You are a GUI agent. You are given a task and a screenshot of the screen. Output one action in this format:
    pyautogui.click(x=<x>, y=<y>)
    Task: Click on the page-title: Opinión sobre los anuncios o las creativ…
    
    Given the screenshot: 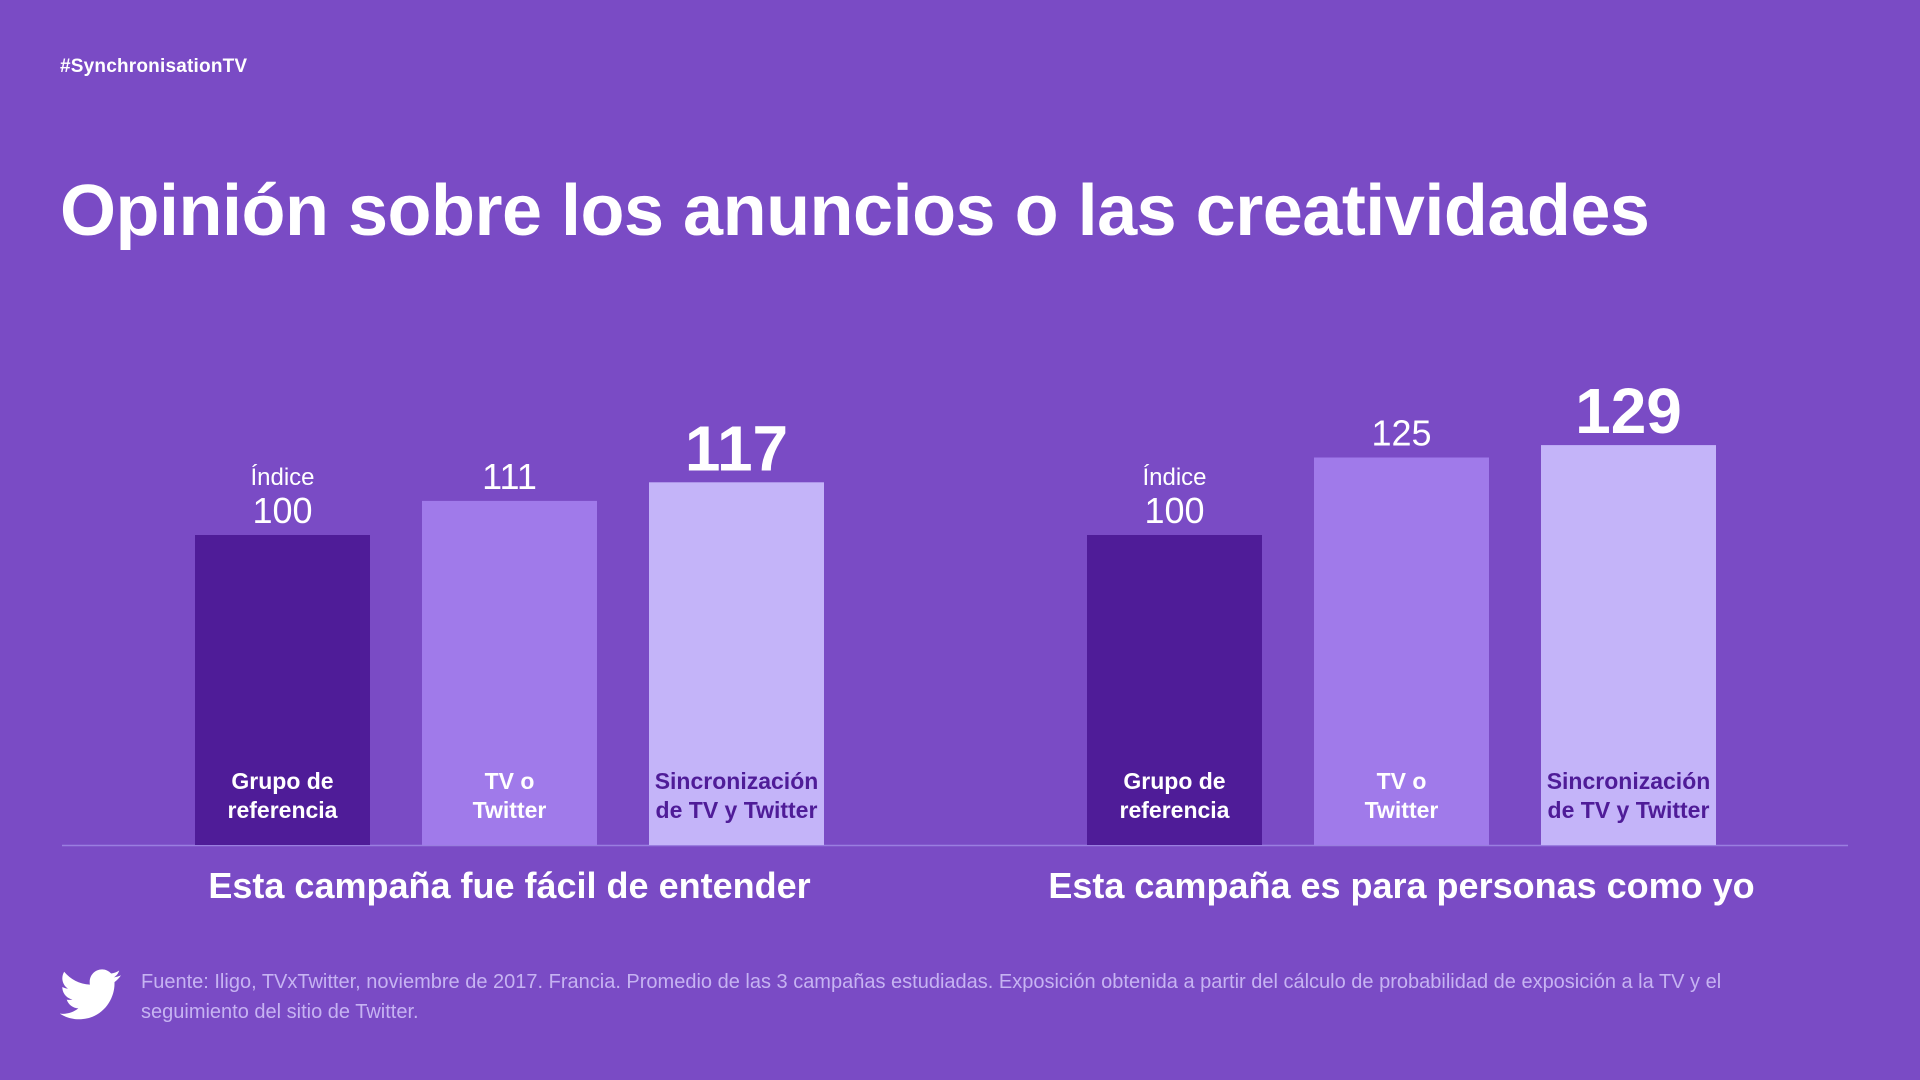 What is the action you would take?
    pyautogui.click(x=855, y=211)
    